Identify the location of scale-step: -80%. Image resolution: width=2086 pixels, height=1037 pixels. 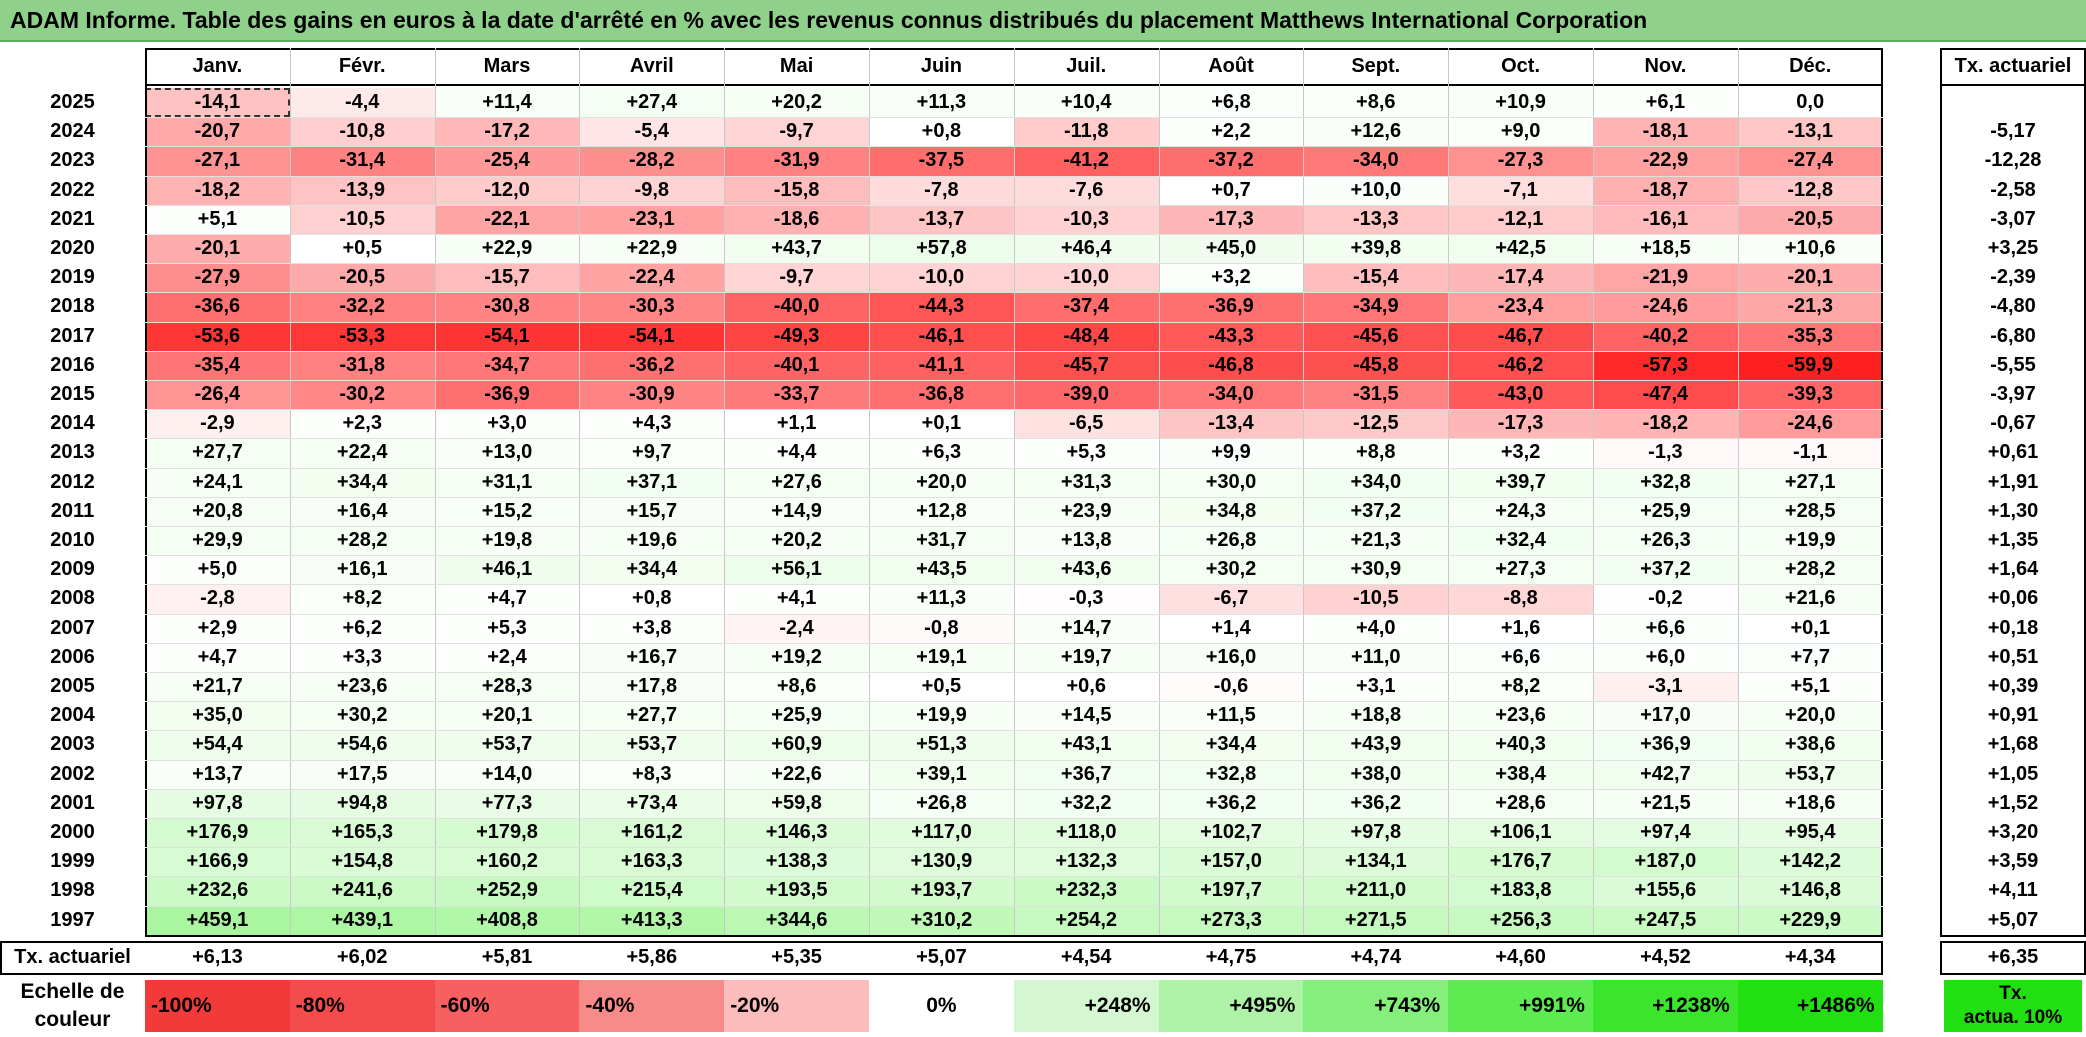
(362, 1006).